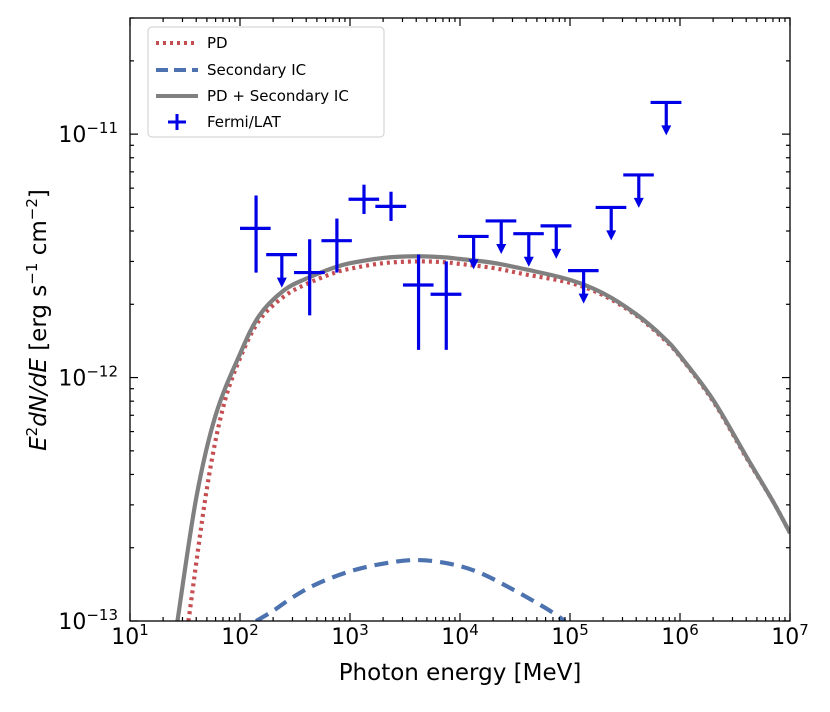  What do you see at coordinates (217, 43) in the screenshot?
I see `legend-label-pd: PD` at bounding box center [217, 43].